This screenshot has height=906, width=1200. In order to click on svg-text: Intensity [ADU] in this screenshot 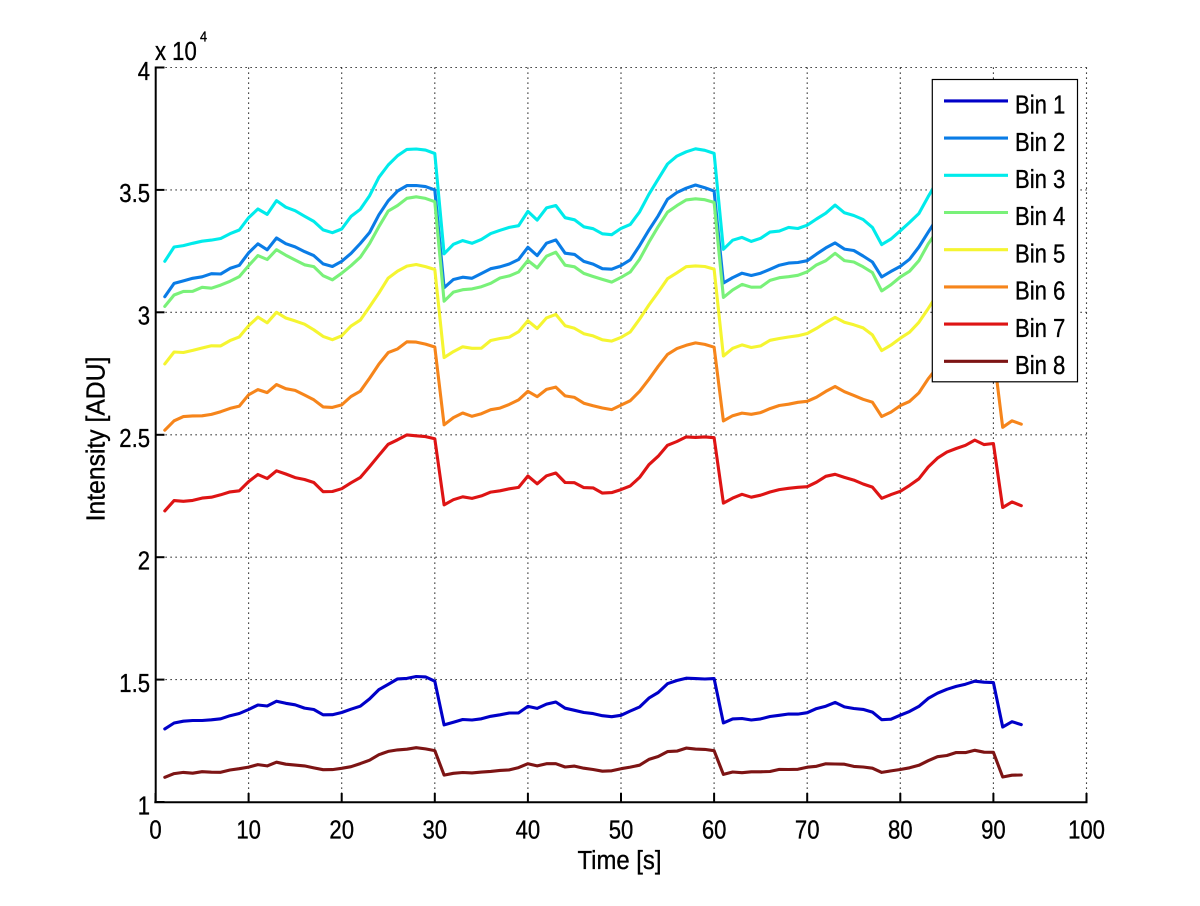, I will do `click(96, 439)`.